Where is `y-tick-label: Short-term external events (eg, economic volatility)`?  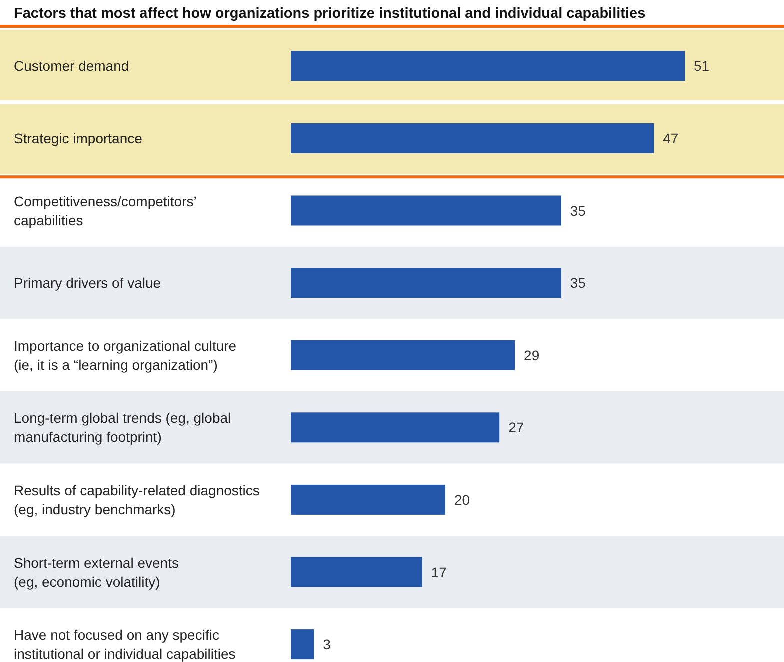 y-tick-label: Short-term external events (eg, economic volatility) is located at coordinates (96, 572).